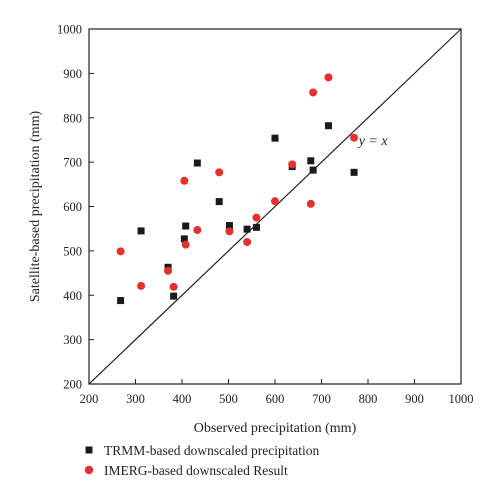 The height and width of the screenshot is (500, 499). I want to click on legend-marker-imerg, so click(89, 470).